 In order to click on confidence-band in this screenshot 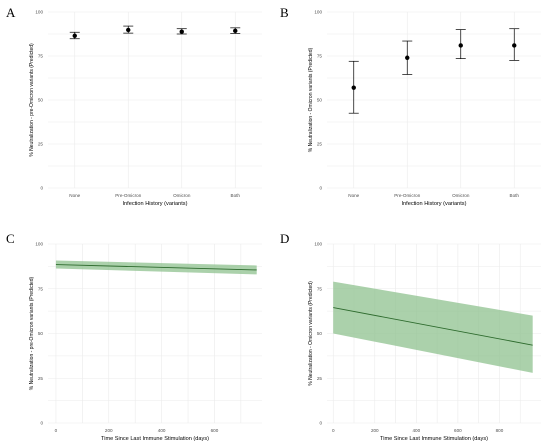, I will do `click(433, 327)`.